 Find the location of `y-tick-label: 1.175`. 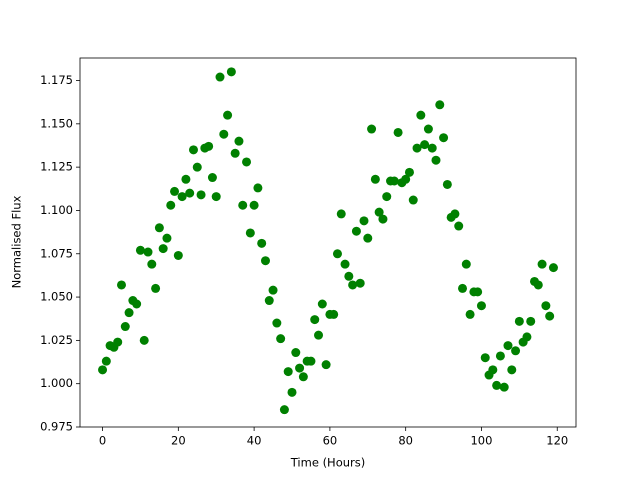

y-tick-label: 1.175 is located at coordinates (56, 80).